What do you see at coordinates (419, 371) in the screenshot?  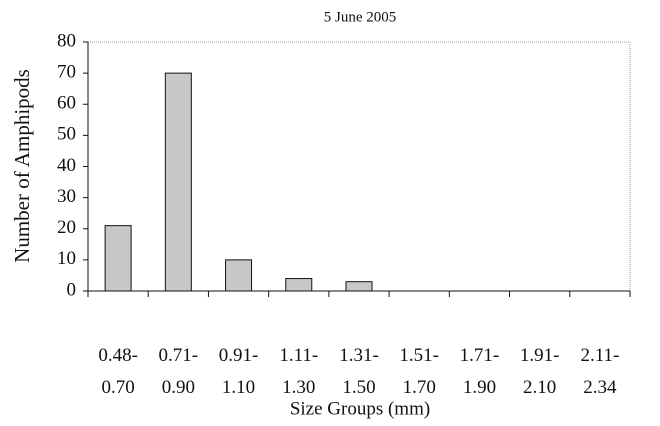 I see `x-tick-label: 1.51- 1.70` at bounding box center [419, 371].